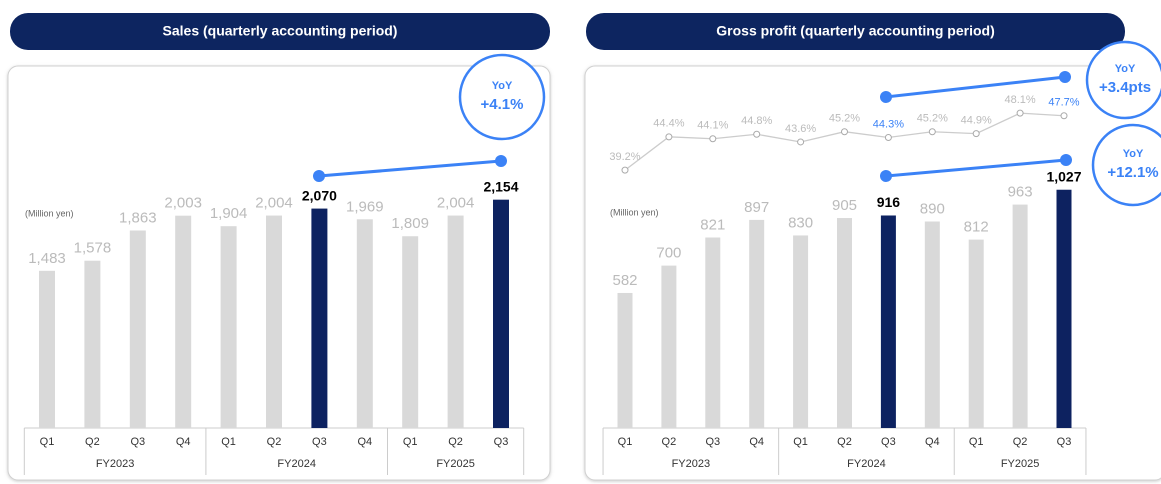 The image size is (1161, 484). What do you see at coordinates (932, 119) in the screenshot?
I see `line-label: 45.2%` at bounding box center [932, 119].